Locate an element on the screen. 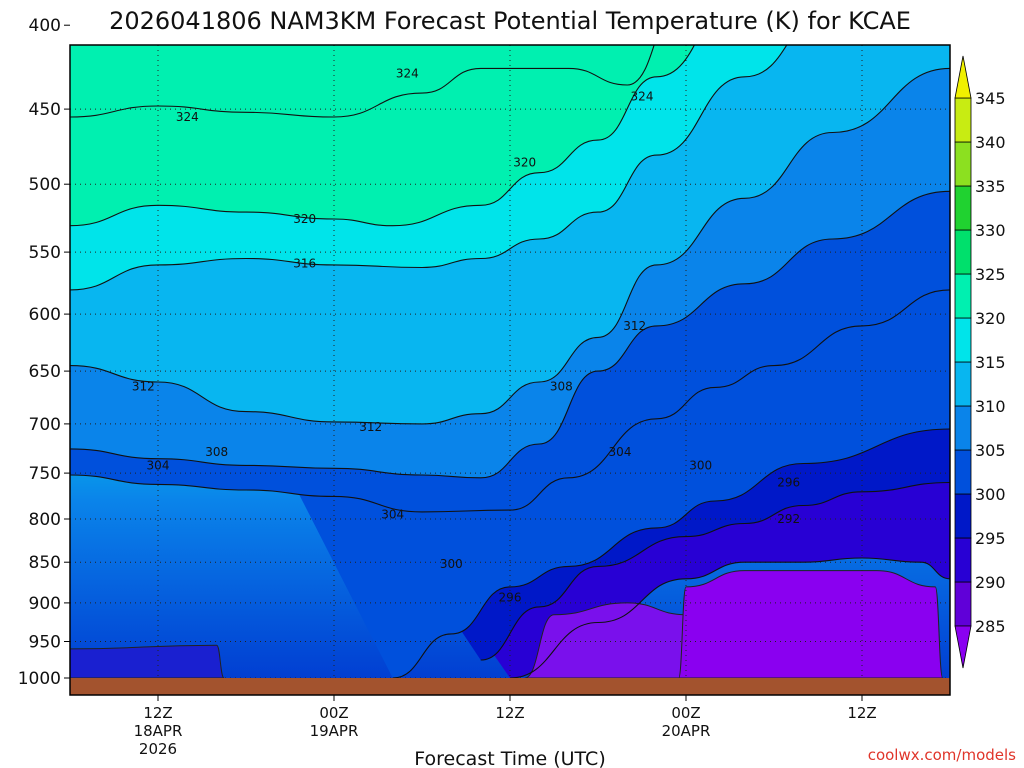 This screenshot has width=1024, height=768. contour-label-23: 300 is located at coordinates (700, 465).